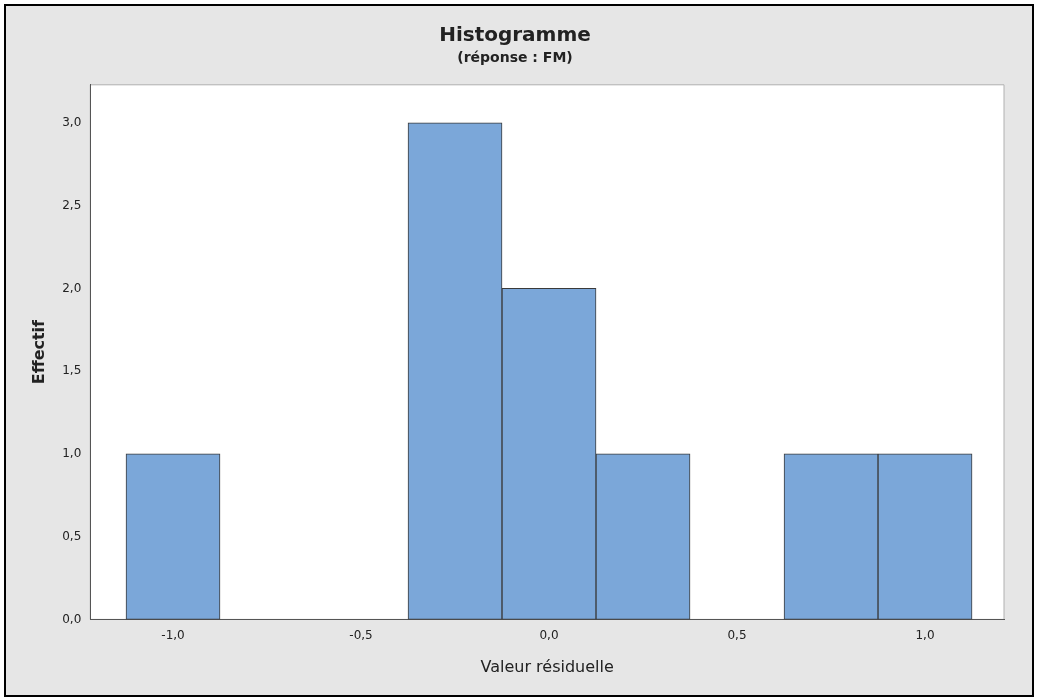 The width and height of the screenshot is (1038, 699). Describe the element at coordinates (38, 351) in the screenshot. I see `y-axis-title: Effectif` at that location.